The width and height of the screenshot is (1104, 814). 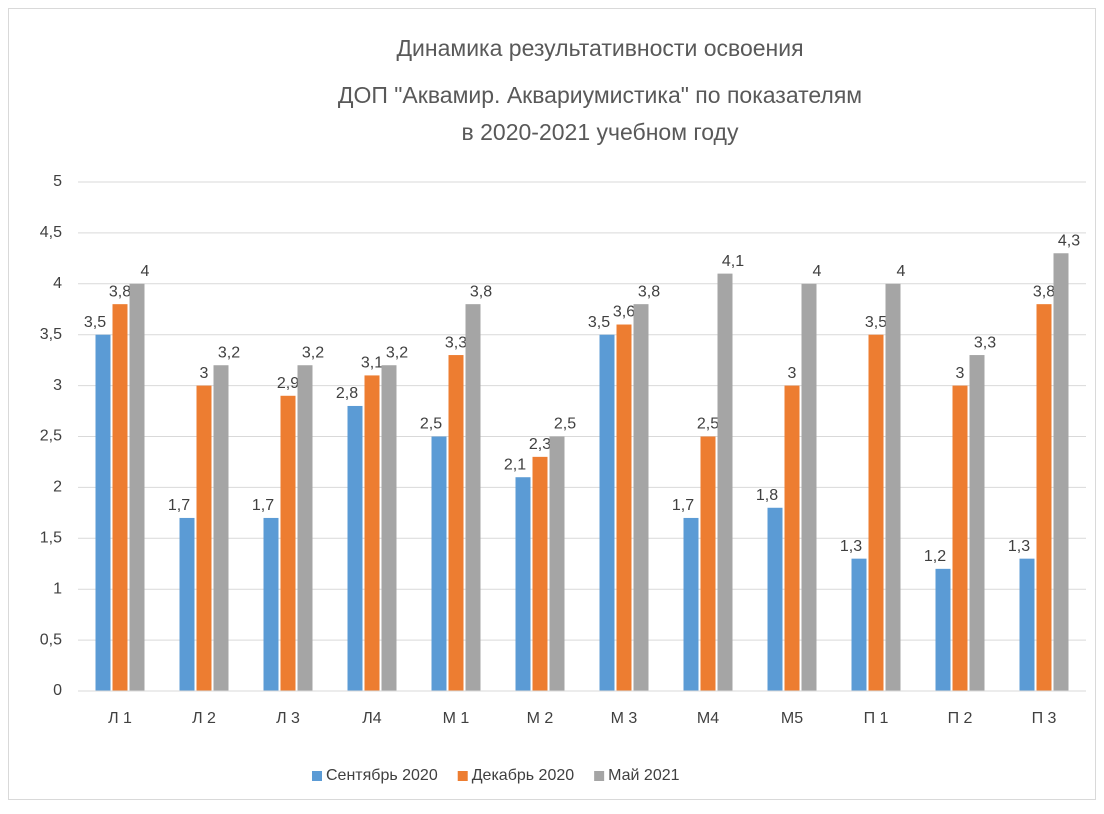 What do you see at coordinates (57, 588) in the screenshot?
I see `y-tick-label: 1` at bounding box center [57, 588].